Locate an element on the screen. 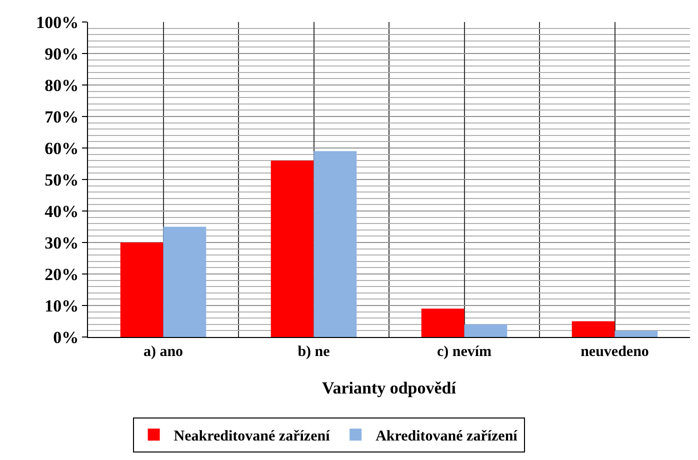 The height and width of the screenshot is (460, 698). x-tick-label: neuvedeno is located at coordinates (614, 352).